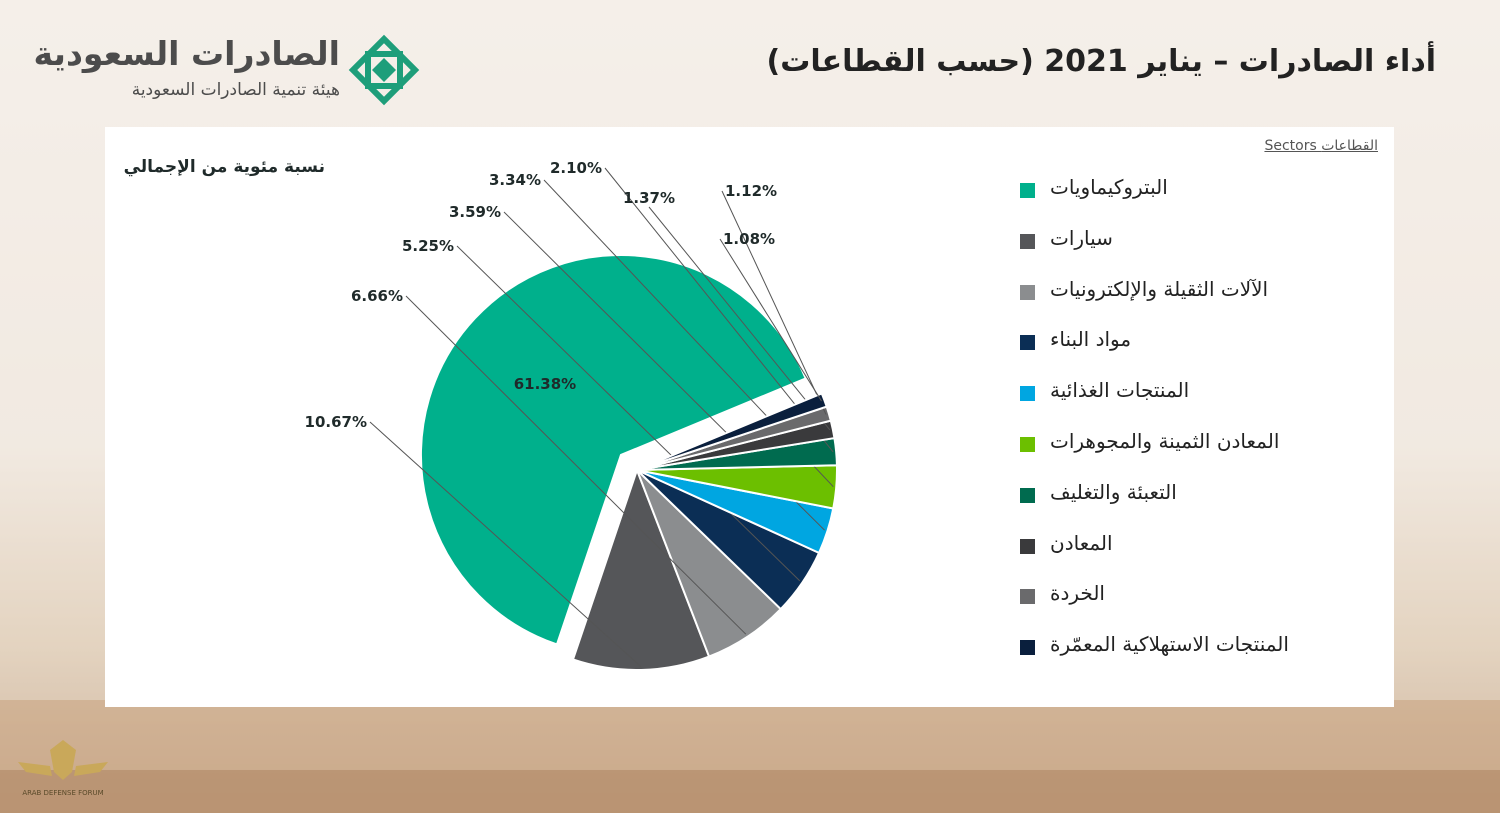 Image resolution: width=1500 pixels, height=813 pixels. Describe the element at coordinates (1091, 339) in the screenshot. I see `legend-label: مواد البناء` at that location.